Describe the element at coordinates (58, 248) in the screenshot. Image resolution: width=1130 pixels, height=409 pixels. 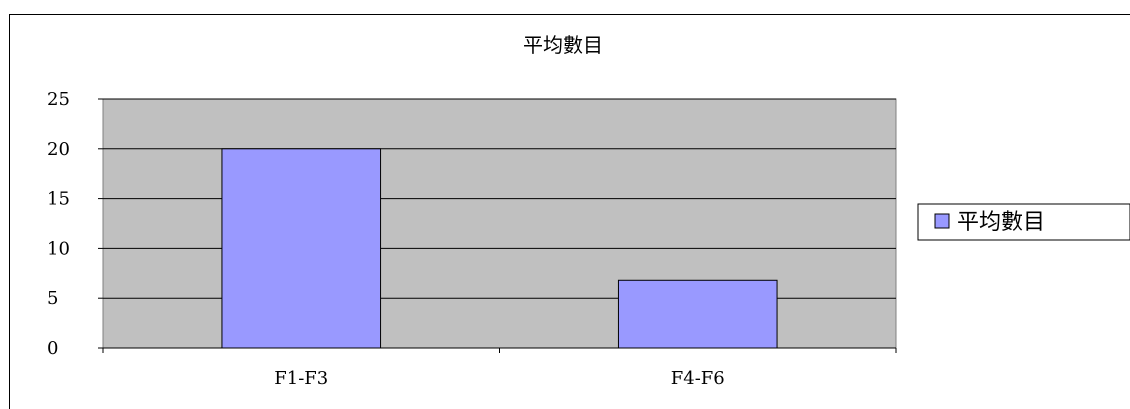
I see `y-tick-label: 10` at that location.